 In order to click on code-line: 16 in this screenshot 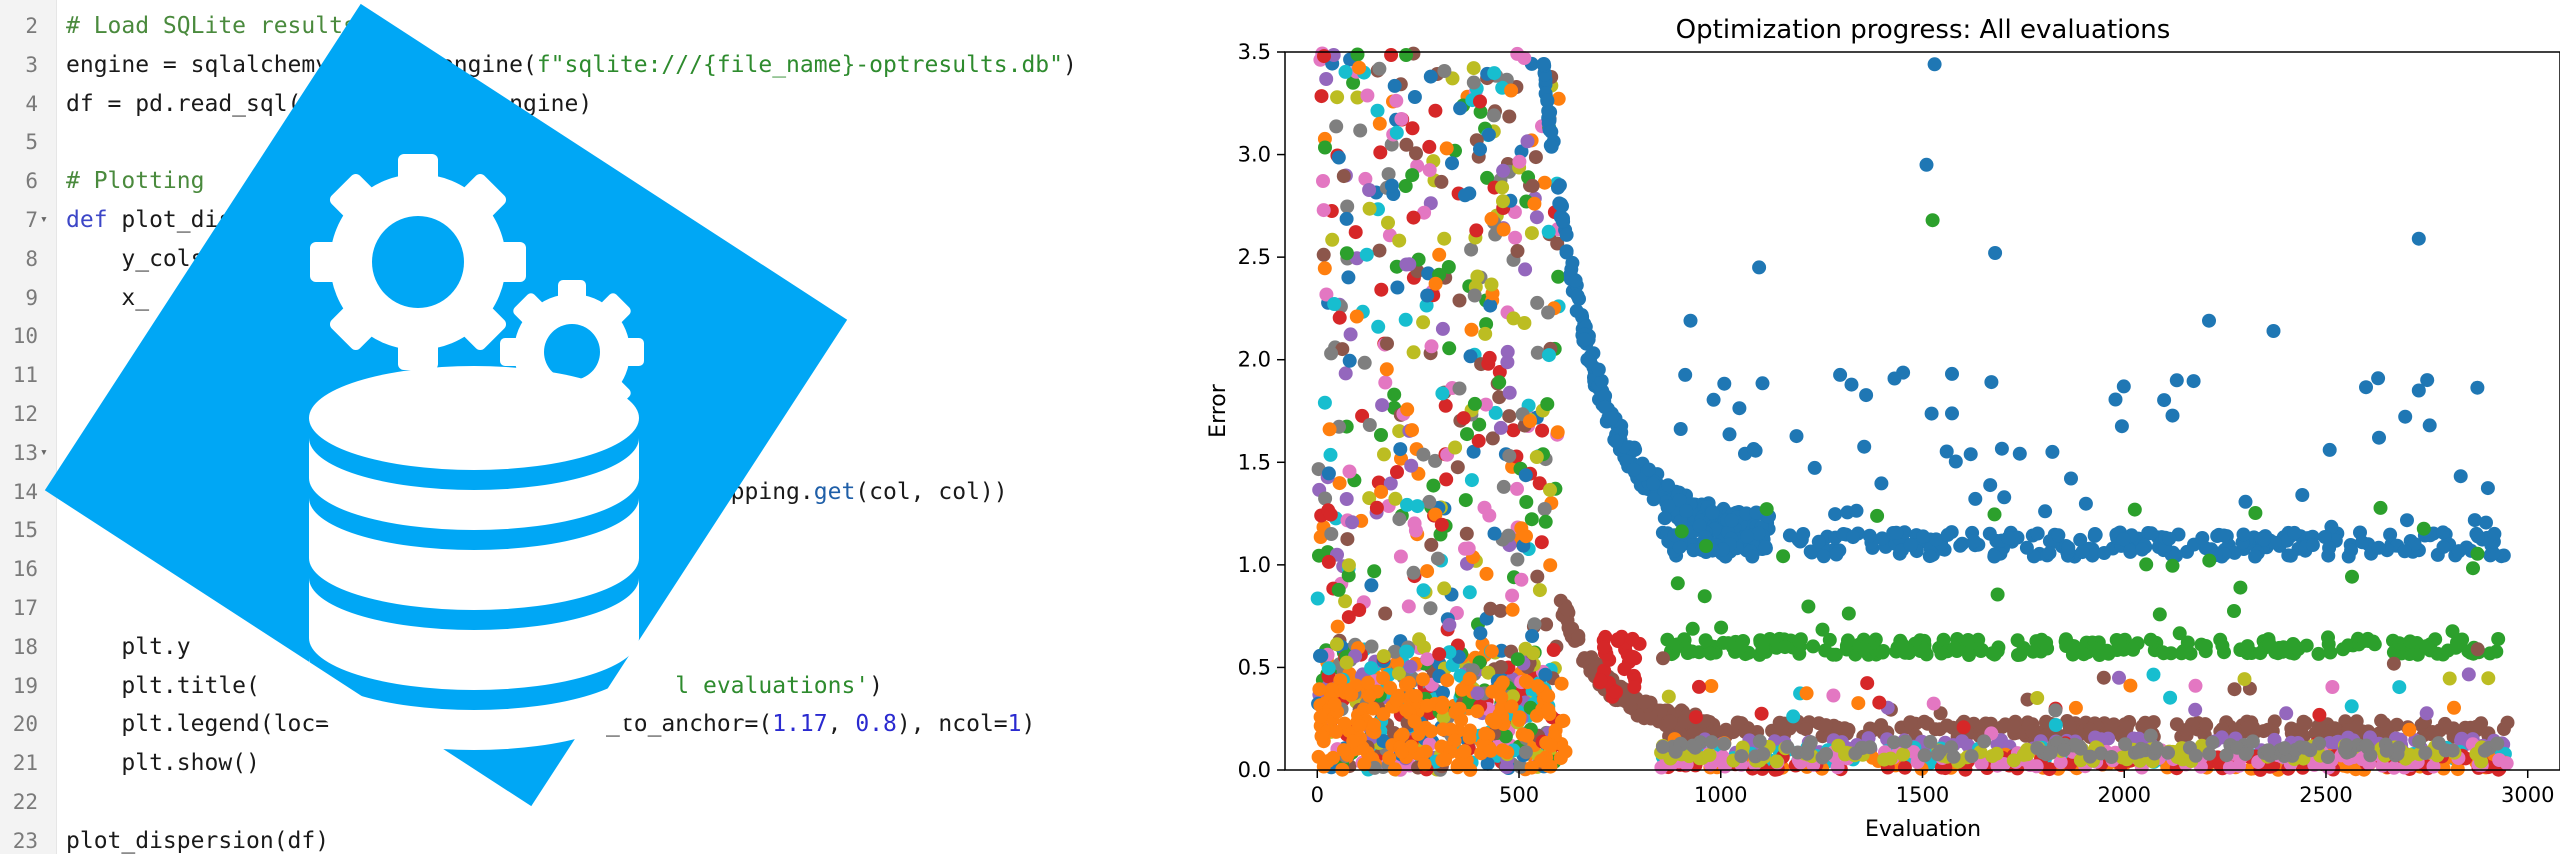, I will do `click(565, 569)`.